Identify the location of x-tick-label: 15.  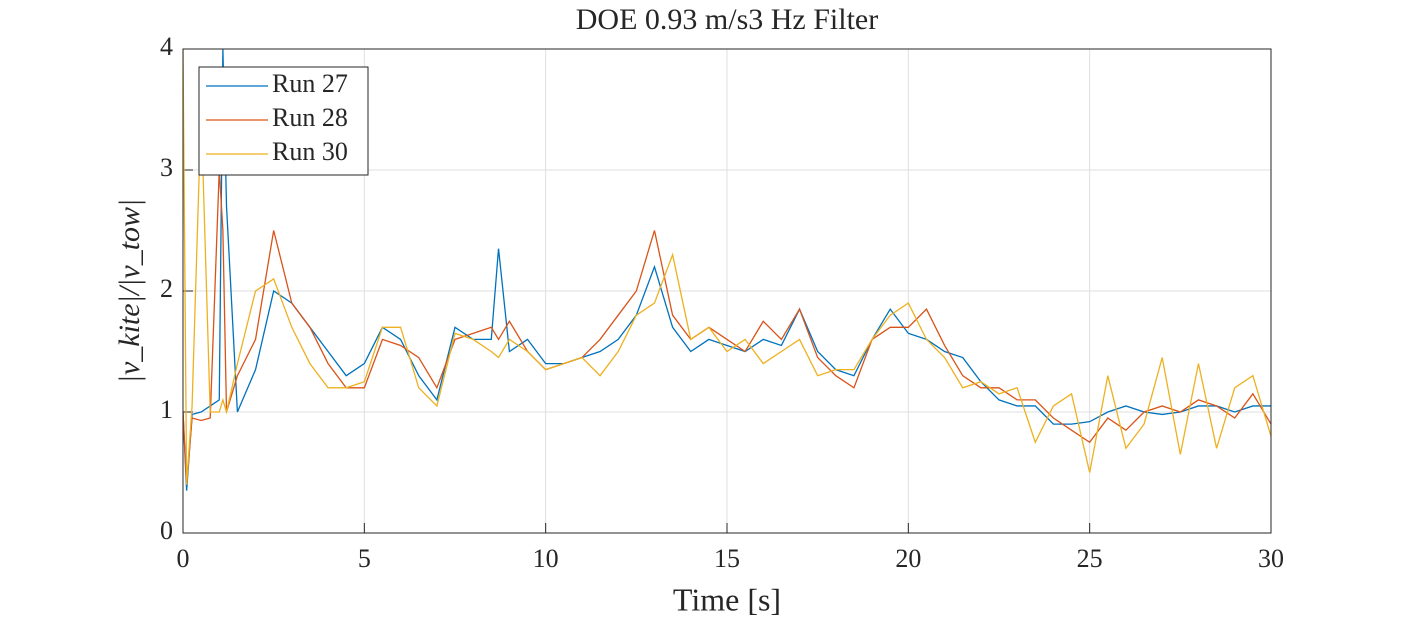
(727, 558).